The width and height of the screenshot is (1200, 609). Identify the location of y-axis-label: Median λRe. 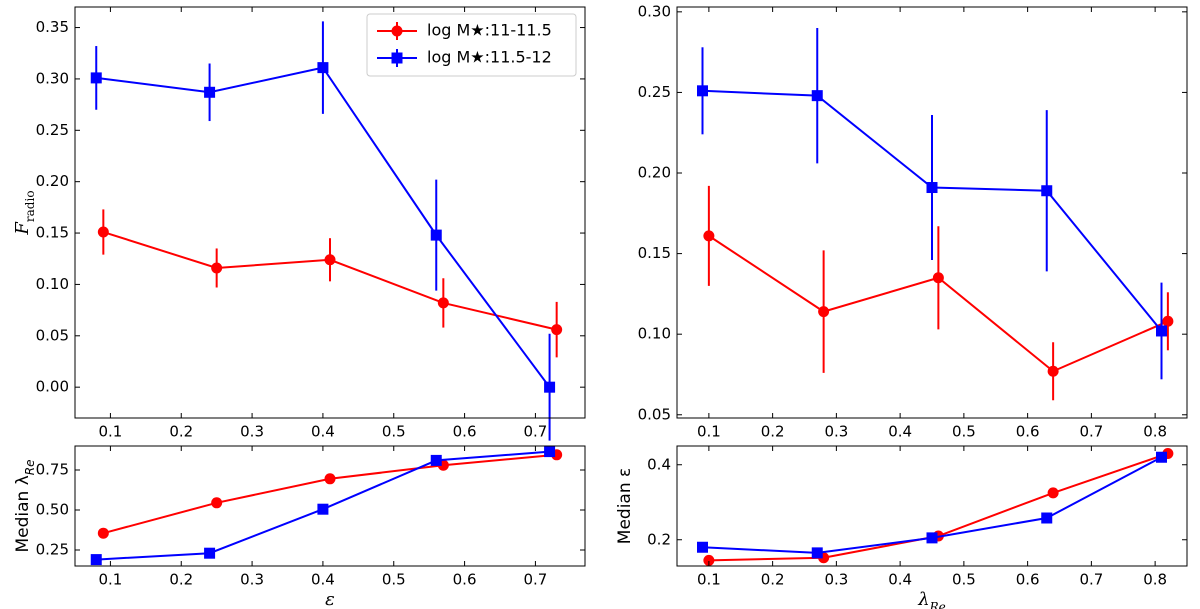
(25, 505).